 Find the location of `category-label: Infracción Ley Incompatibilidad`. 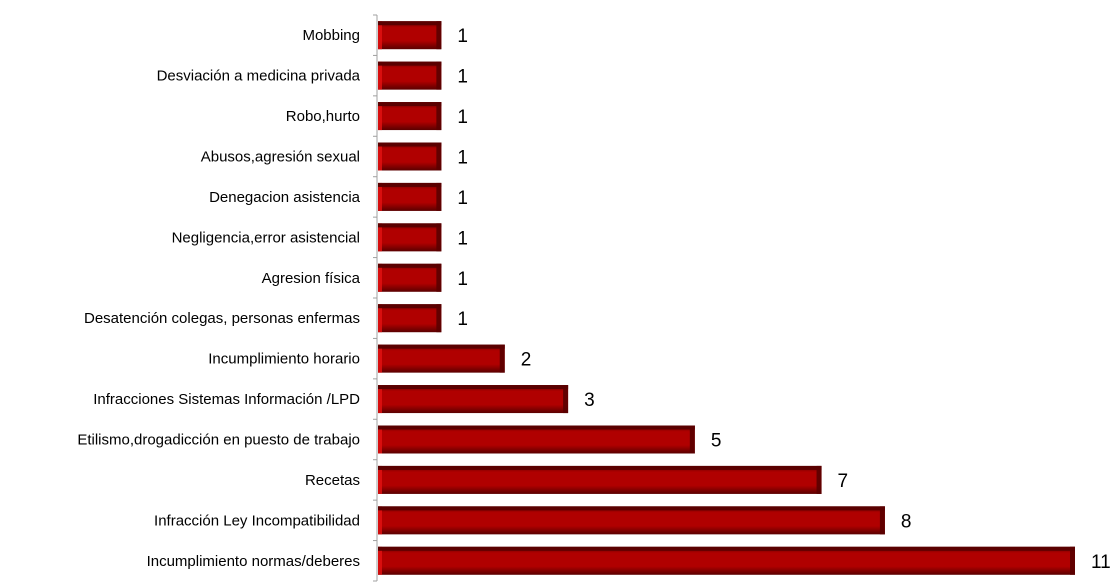

category-label: Infracción Ley Incompatibilidad is located at coordinates (257, 520).